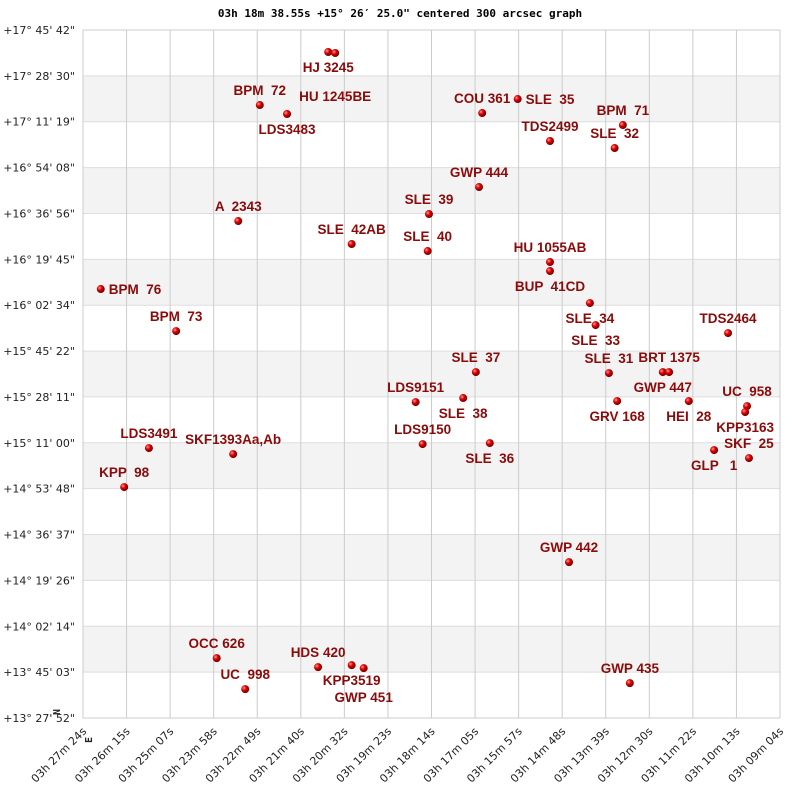  What do you see at coordinates (489, 458) in the screenshot?
I see `star-label: SLE 36` at bounding box center [489, 458].